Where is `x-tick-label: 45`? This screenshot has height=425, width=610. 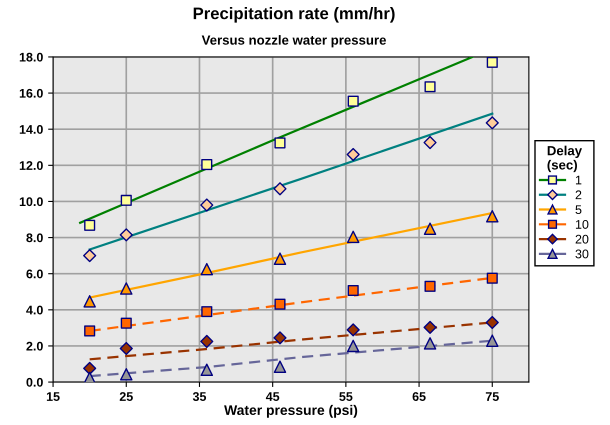 x-tick-label: 45 is located at coordinates (273, 396).